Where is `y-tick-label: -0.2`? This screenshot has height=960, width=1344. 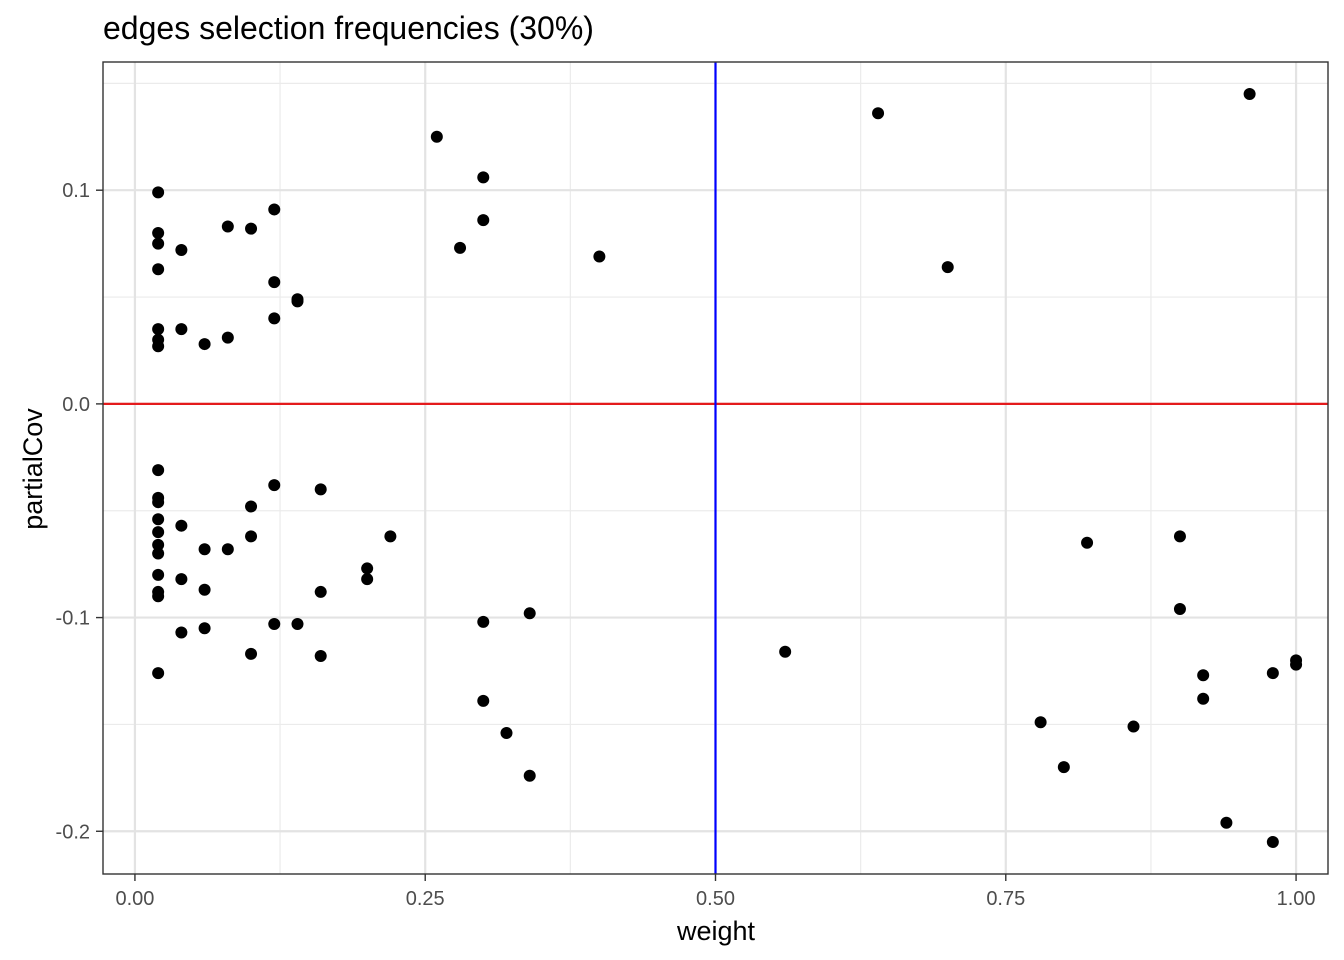 y-tick-label: -0.2 is located at coordinates (73, 832).